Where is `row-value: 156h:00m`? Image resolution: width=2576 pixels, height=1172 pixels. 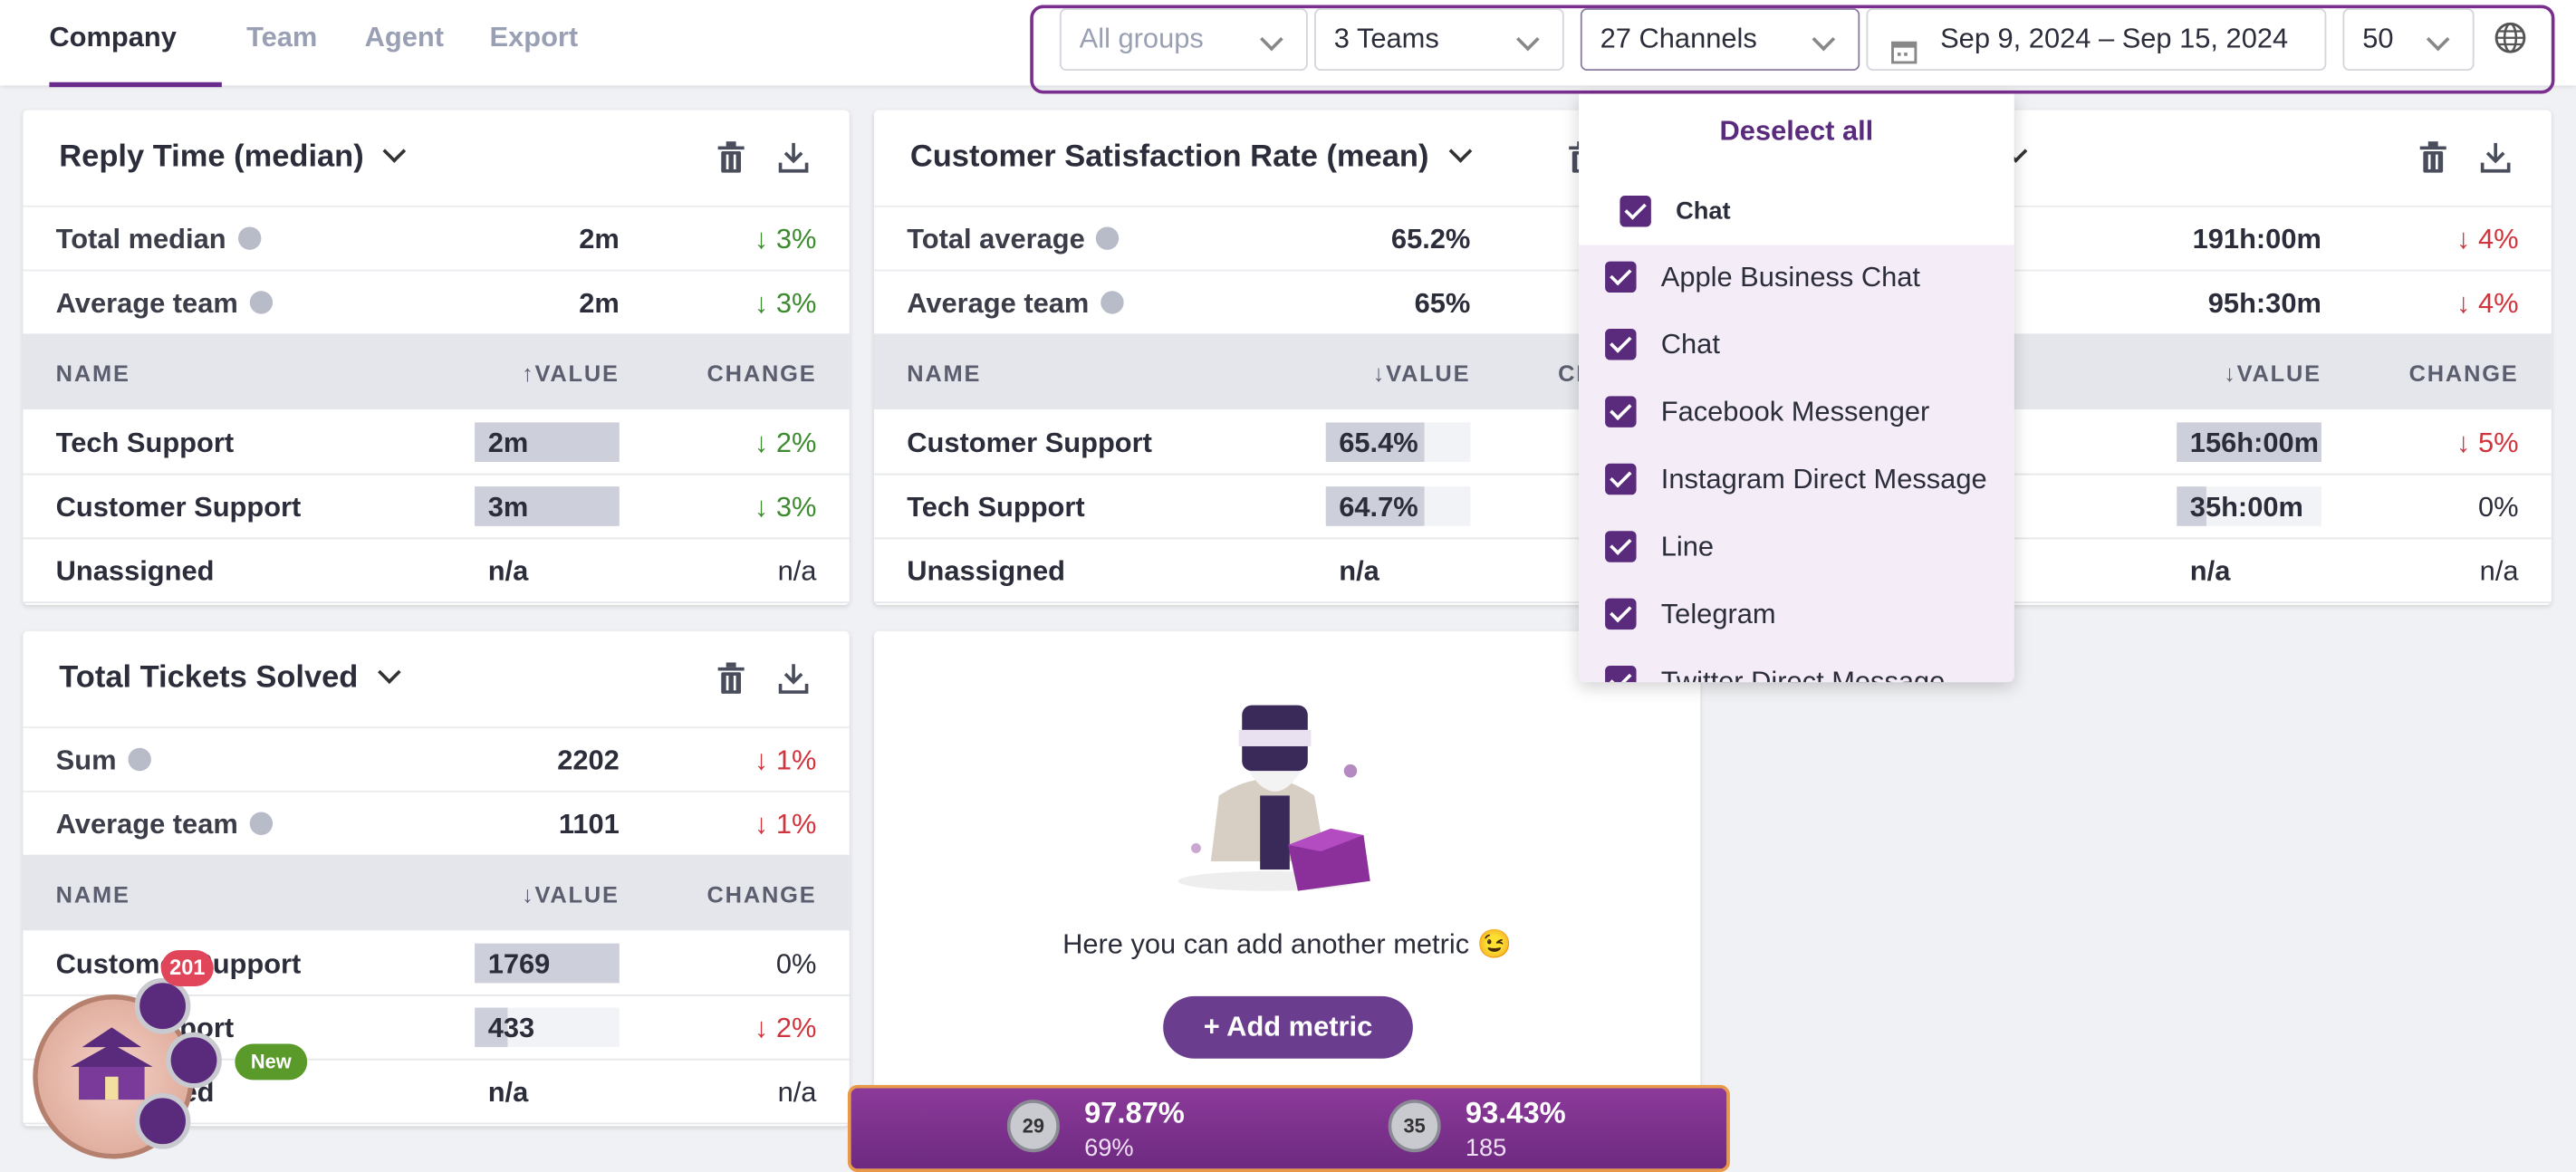
row-value: 156h:00m is located at coordinates (2254, 443).